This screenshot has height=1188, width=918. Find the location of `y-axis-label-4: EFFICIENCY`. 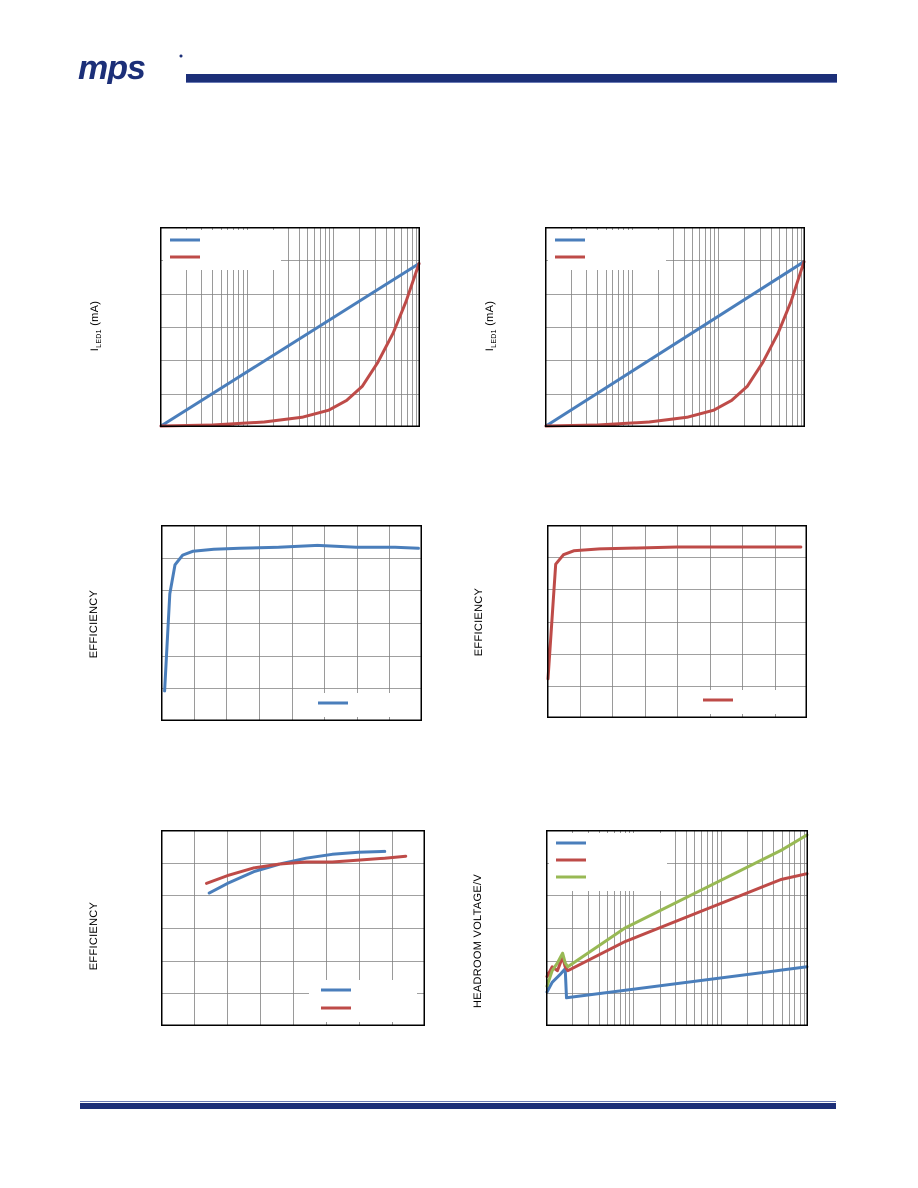

y-axis-label-4: EFFICIENCY is located at coordinates (479, 622).